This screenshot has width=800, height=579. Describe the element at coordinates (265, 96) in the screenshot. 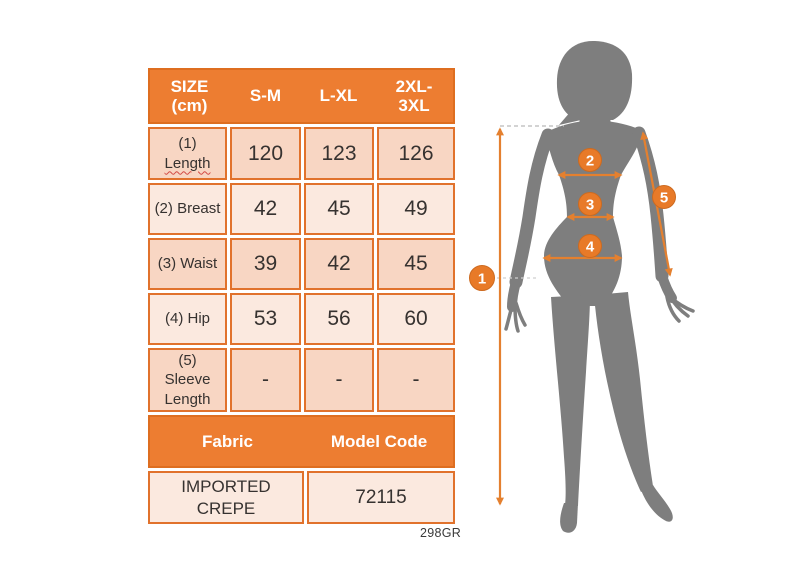

I see `header-cell-size-sm: S-M` at that location.